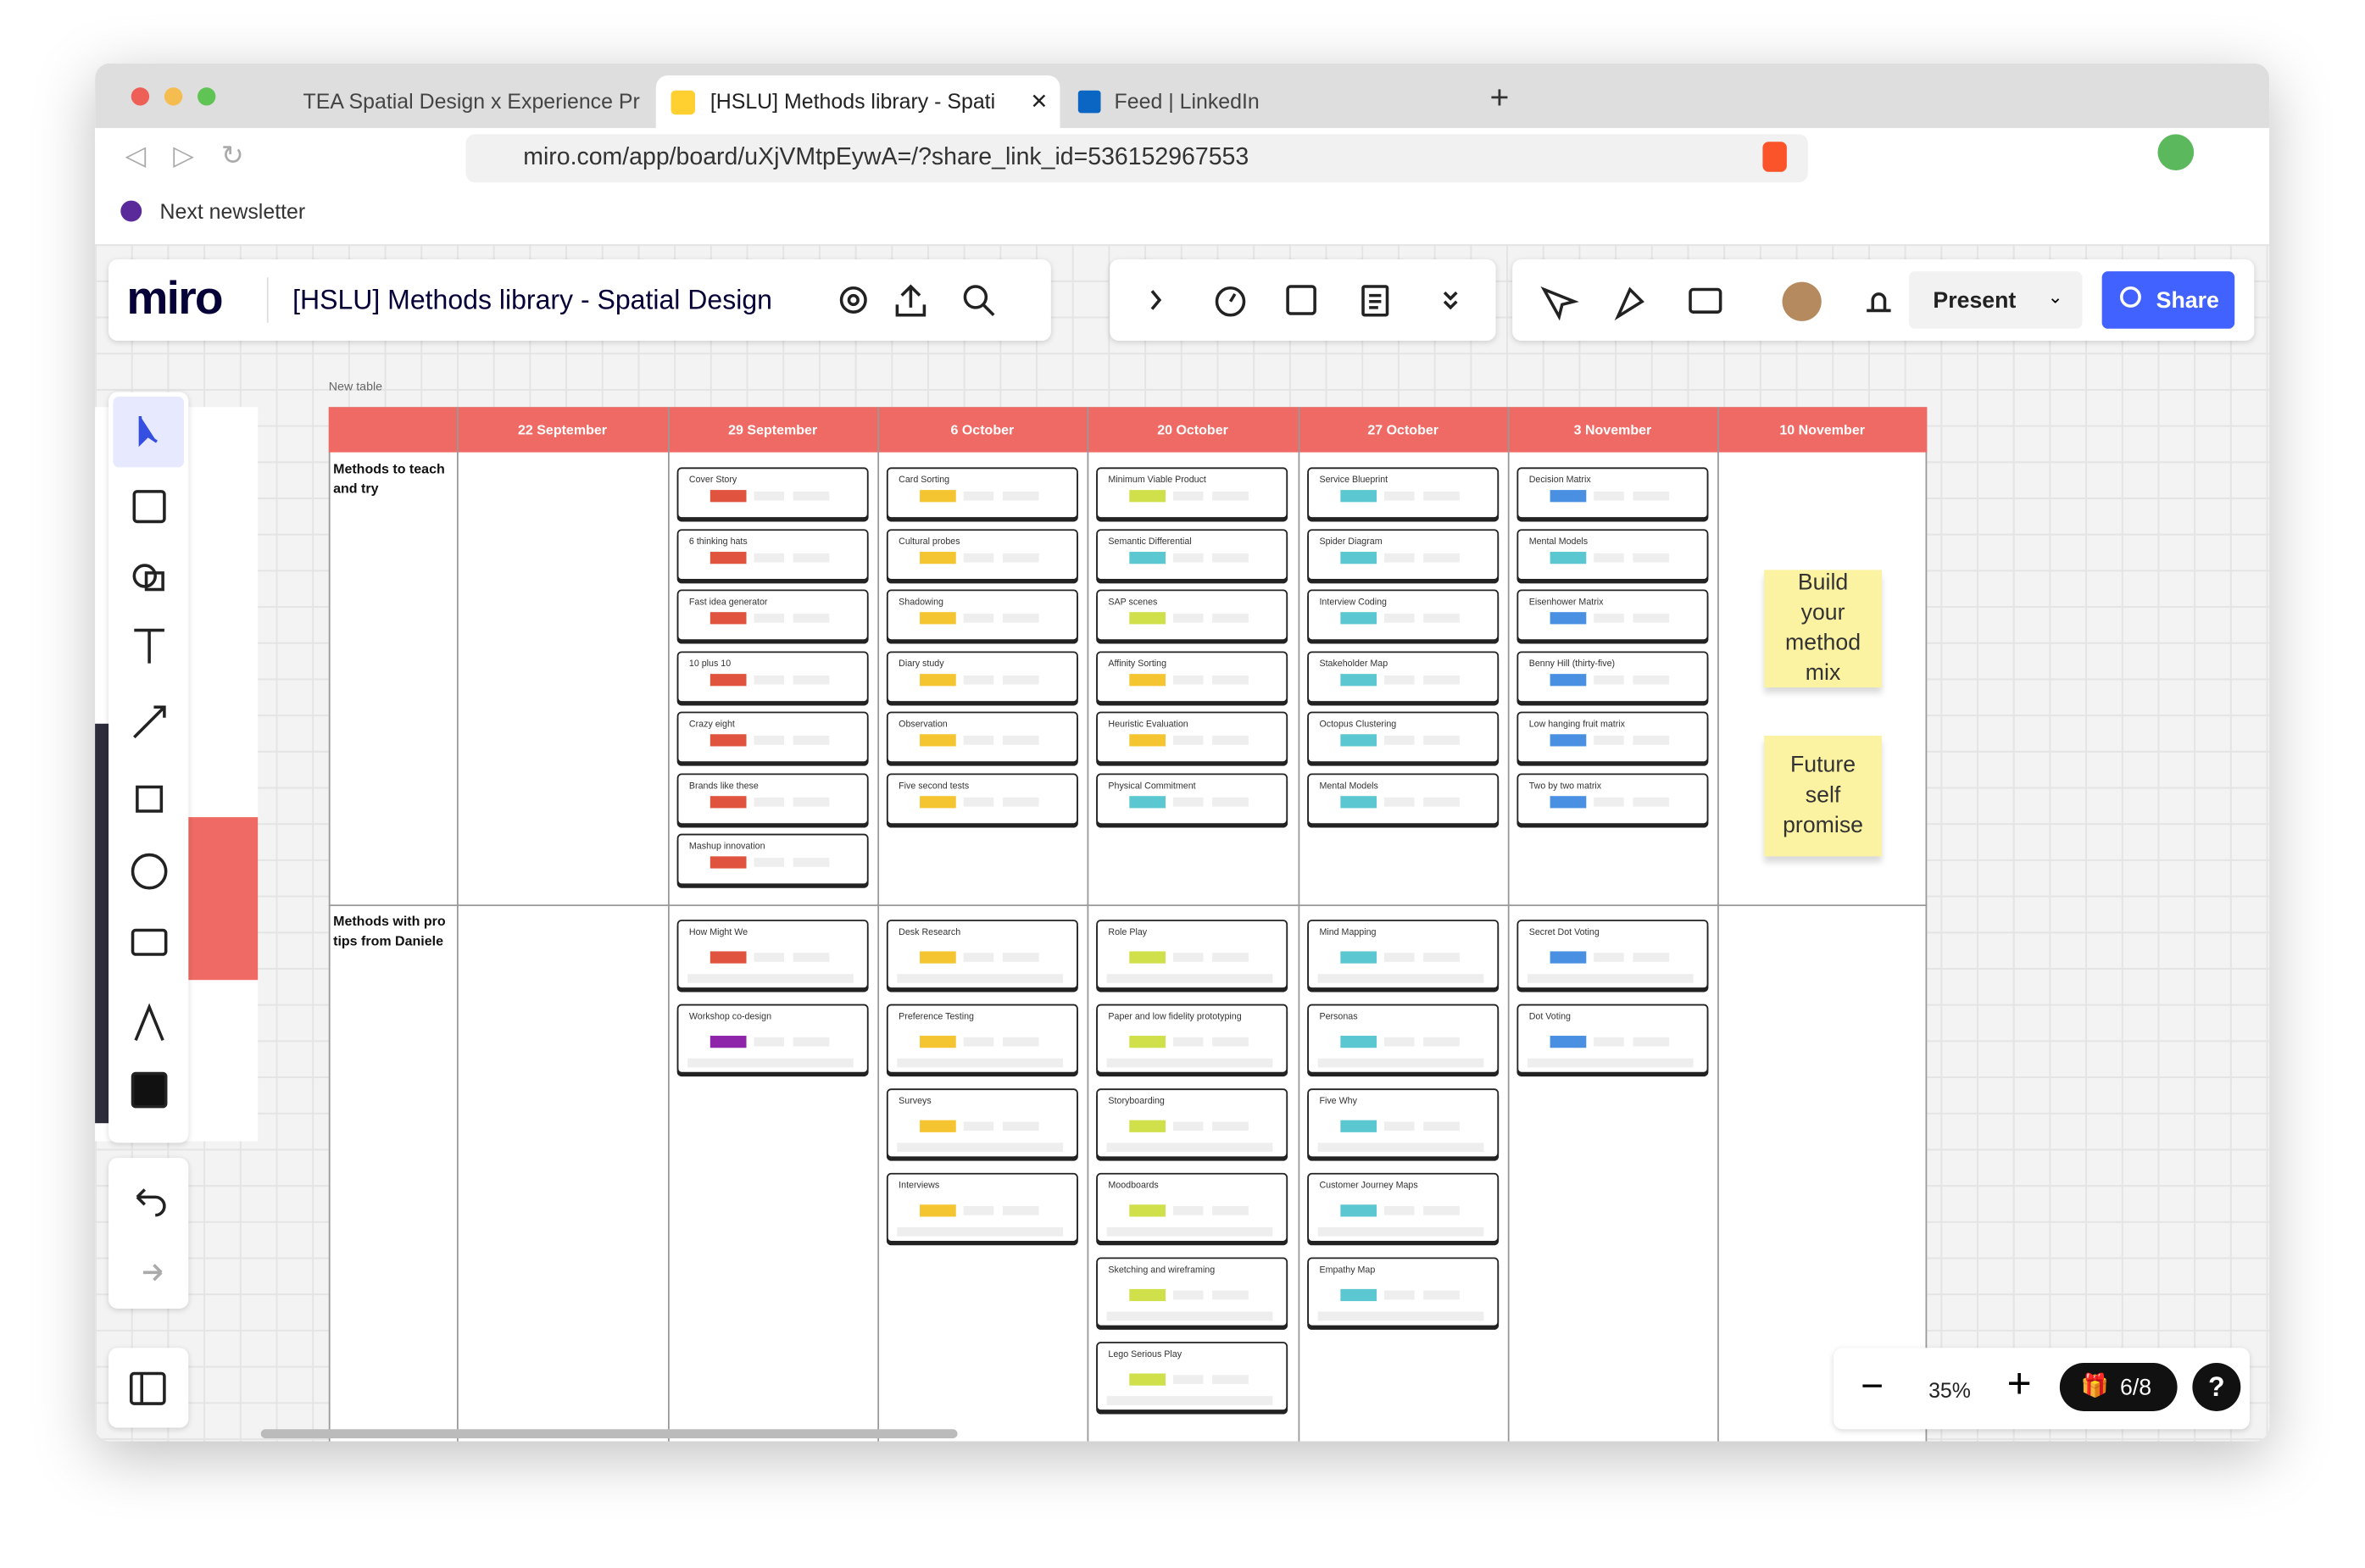  I want to click on nav-buttons: ◁▷↻, so click(198, 155).